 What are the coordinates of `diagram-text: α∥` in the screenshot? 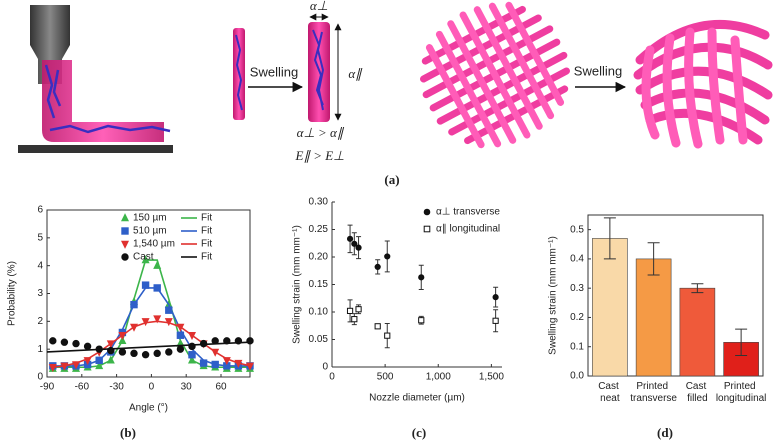 It's located at (355, 73).